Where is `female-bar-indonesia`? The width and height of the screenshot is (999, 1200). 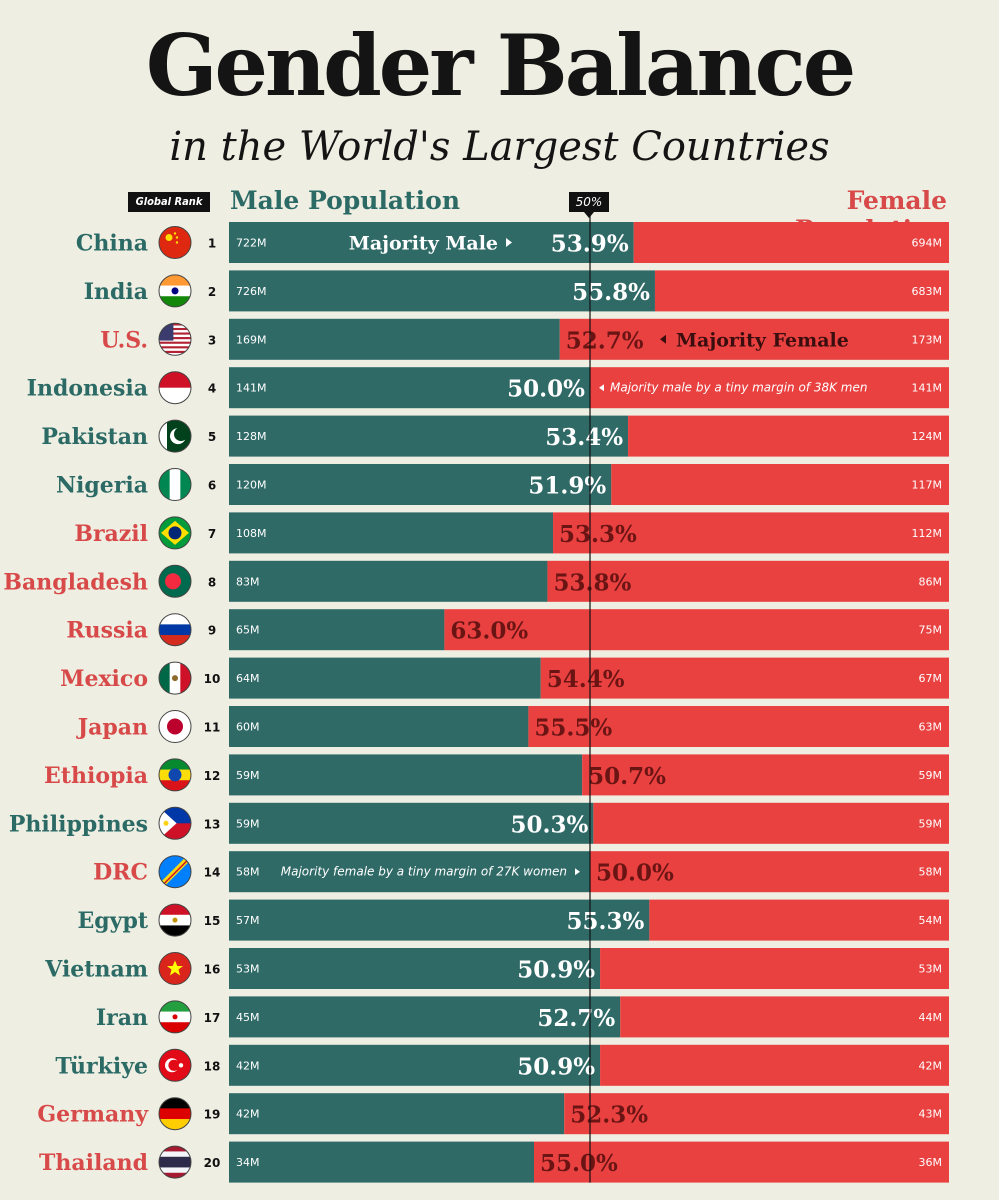 female-bar-indonesia is located at coordinates (769, 388).